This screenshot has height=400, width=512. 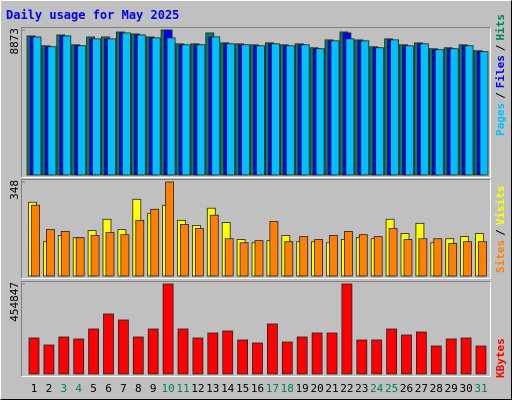 What do you see at coordinates (212, 388) in the screenshot?
I see `x-tick-label: 13` at bounding box center [212, 388].